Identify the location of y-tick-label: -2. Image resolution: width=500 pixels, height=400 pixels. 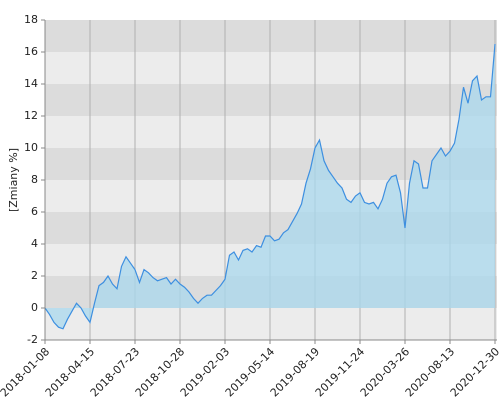
(32, 339).